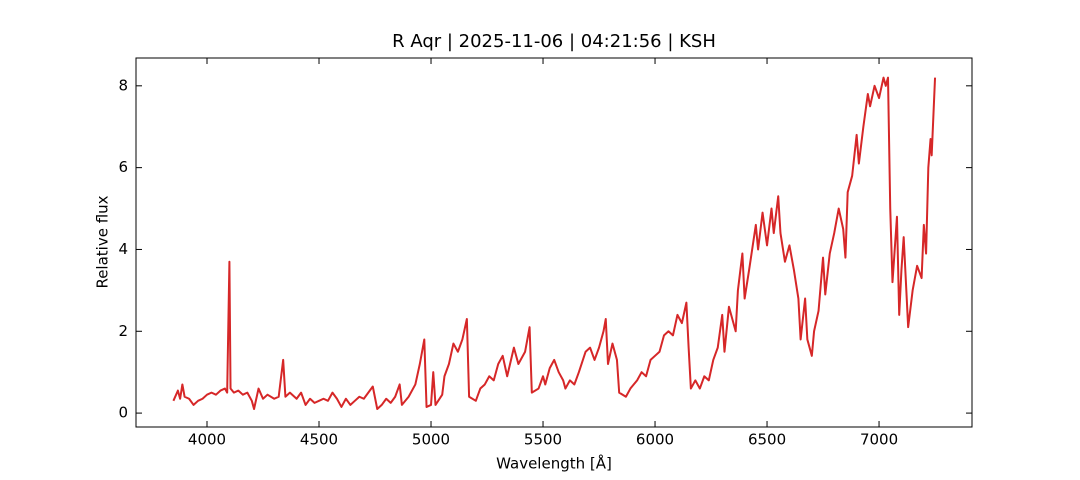  What do you see at coordinates (554, 41) in the screenshot?
I see `chart-title: R Aqr | 2025-11-06 | 04:21:56 | KSH` at bounding box center [554, 41].